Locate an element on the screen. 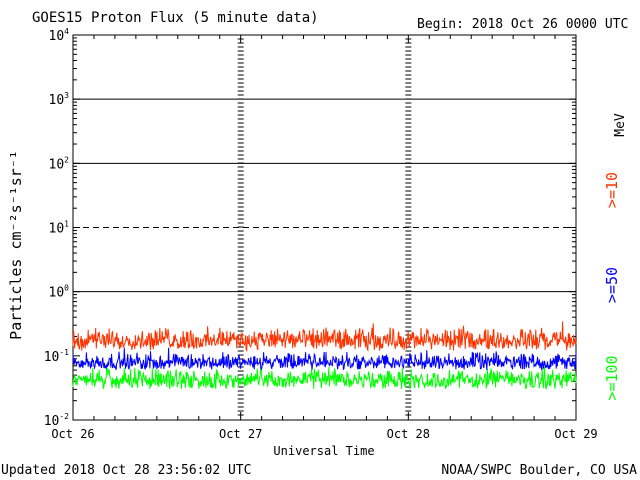 This screenshot has height=480, width=640. legend: >=10 >=50 >=100 is located at coordinates (612, 286).